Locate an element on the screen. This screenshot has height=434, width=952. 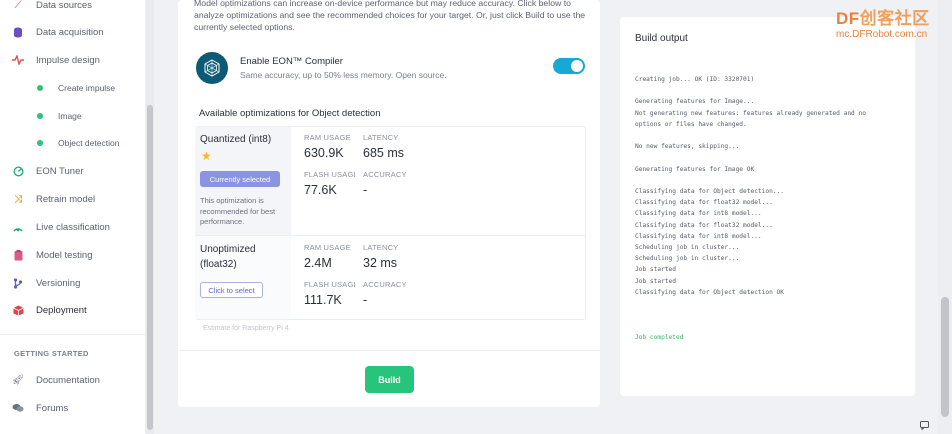
sidebar-item-documentation: 🚀︎ Documentation is located at coordinates (73, 380).